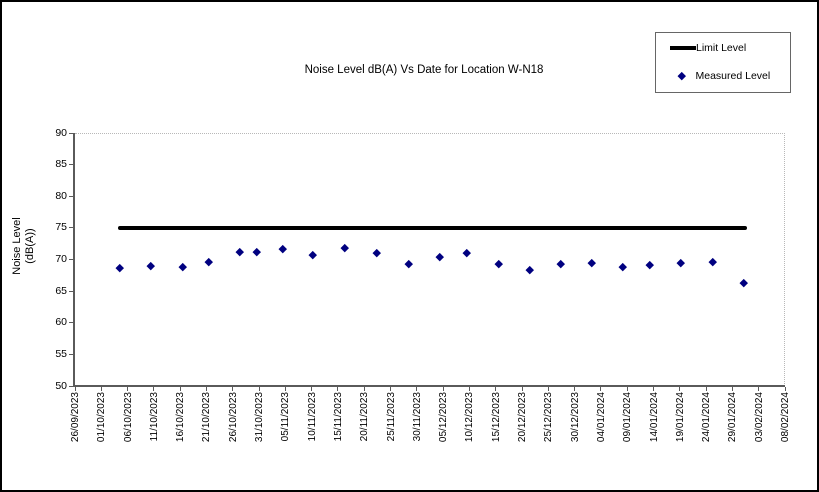  I want to click on x-axis-tick-label: 25/11/2023, so click(391, 417).